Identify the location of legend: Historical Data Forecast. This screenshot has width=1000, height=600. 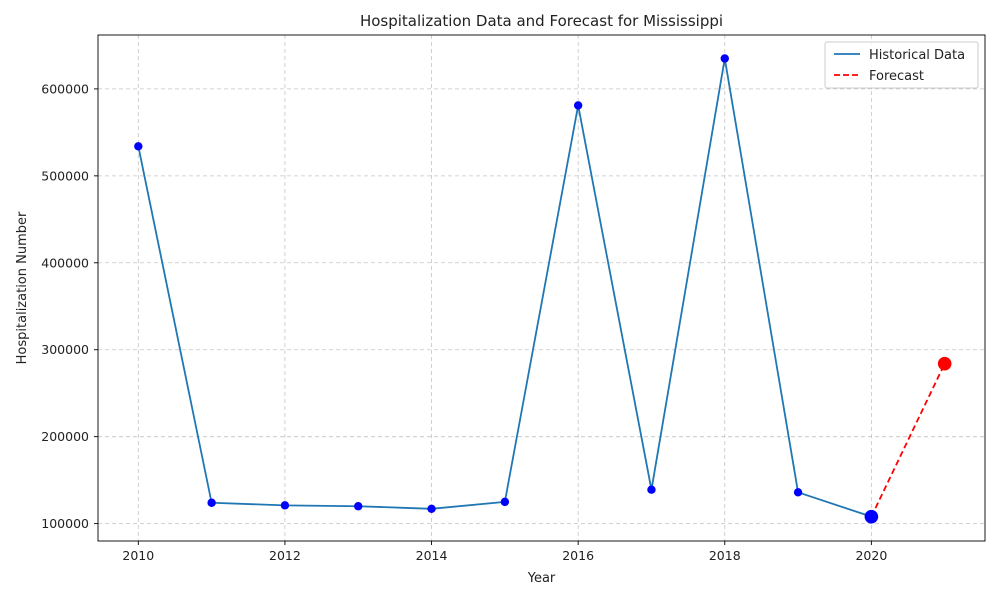
(901, 65).